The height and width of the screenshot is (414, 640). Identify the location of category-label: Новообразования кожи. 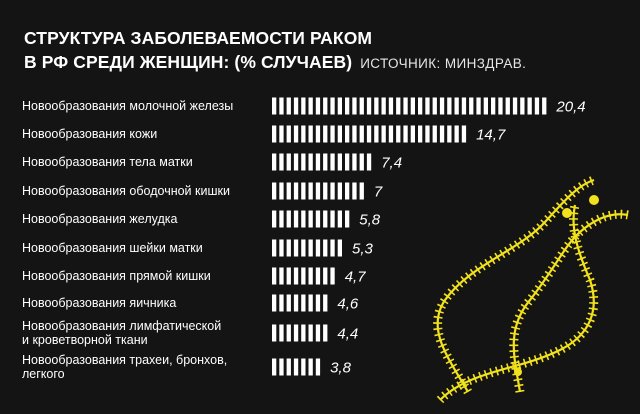
(89, 134).